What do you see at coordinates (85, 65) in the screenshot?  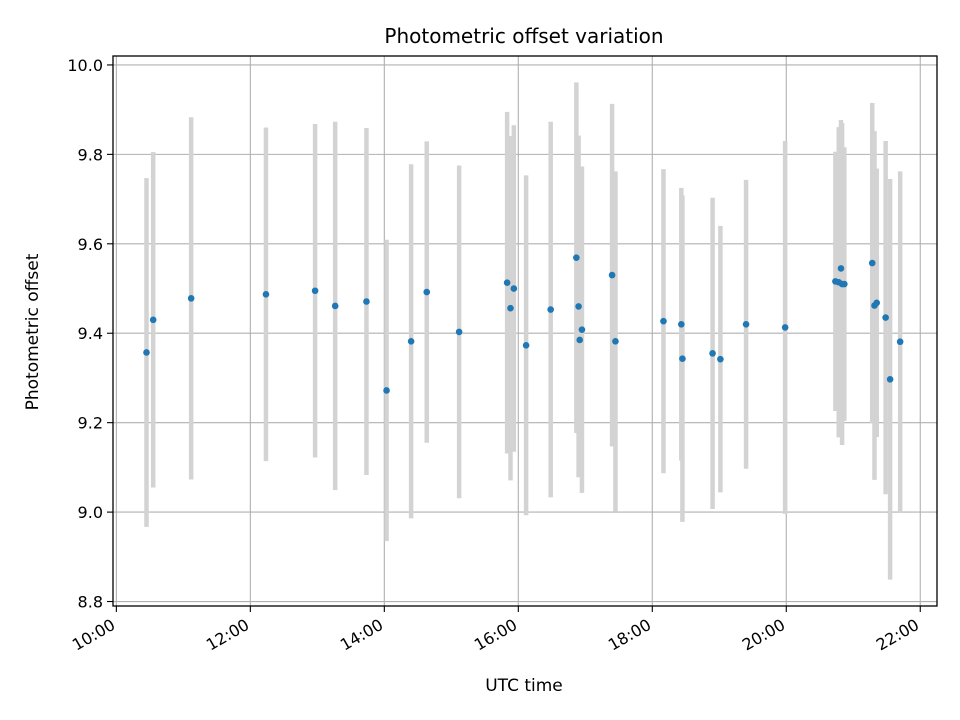 I see `y-tick-label: 10.0` at bounding box center [85, 65].